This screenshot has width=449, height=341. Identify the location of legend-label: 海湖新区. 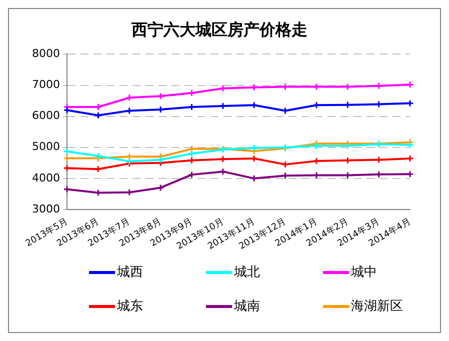
(377, 306).